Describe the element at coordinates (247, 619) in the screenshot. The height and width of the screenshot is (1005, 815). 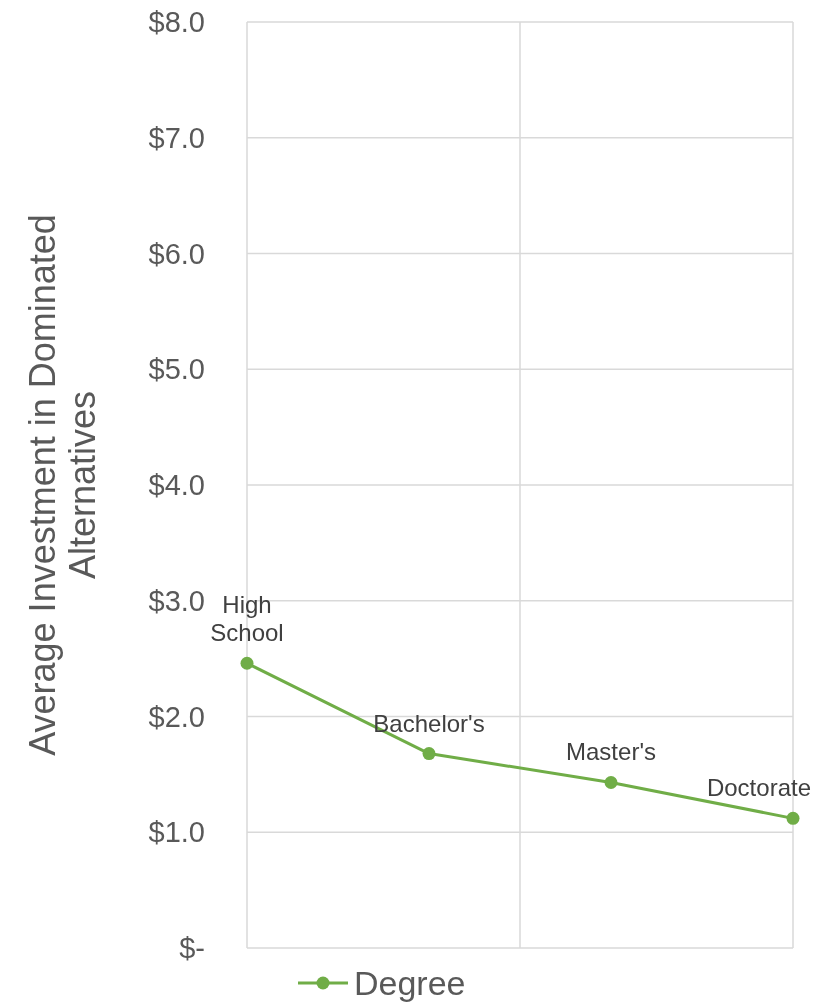
I see `annotation: High School` at that location.